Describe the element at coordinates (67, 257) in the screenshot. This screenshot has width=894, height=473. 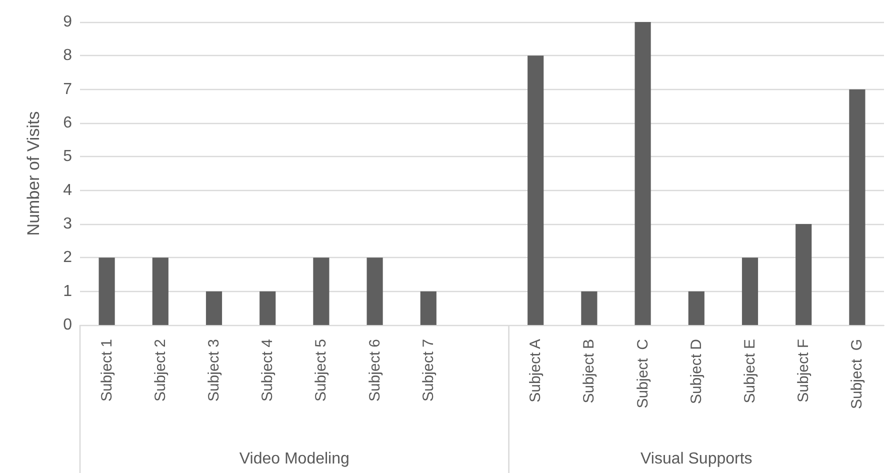
I see `y-tick-label: 2` at that location.